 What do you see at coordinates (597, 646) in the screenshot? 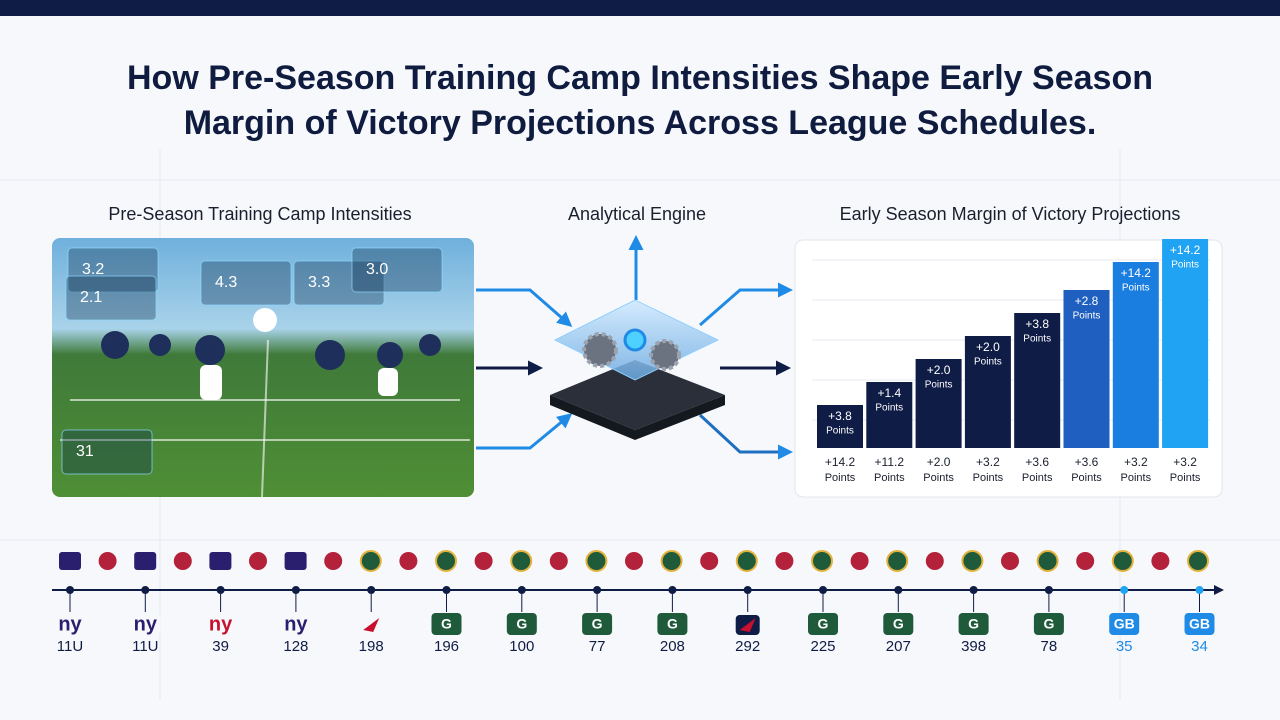
I see `timeline-label: 77` at bounding box center [597, 646].